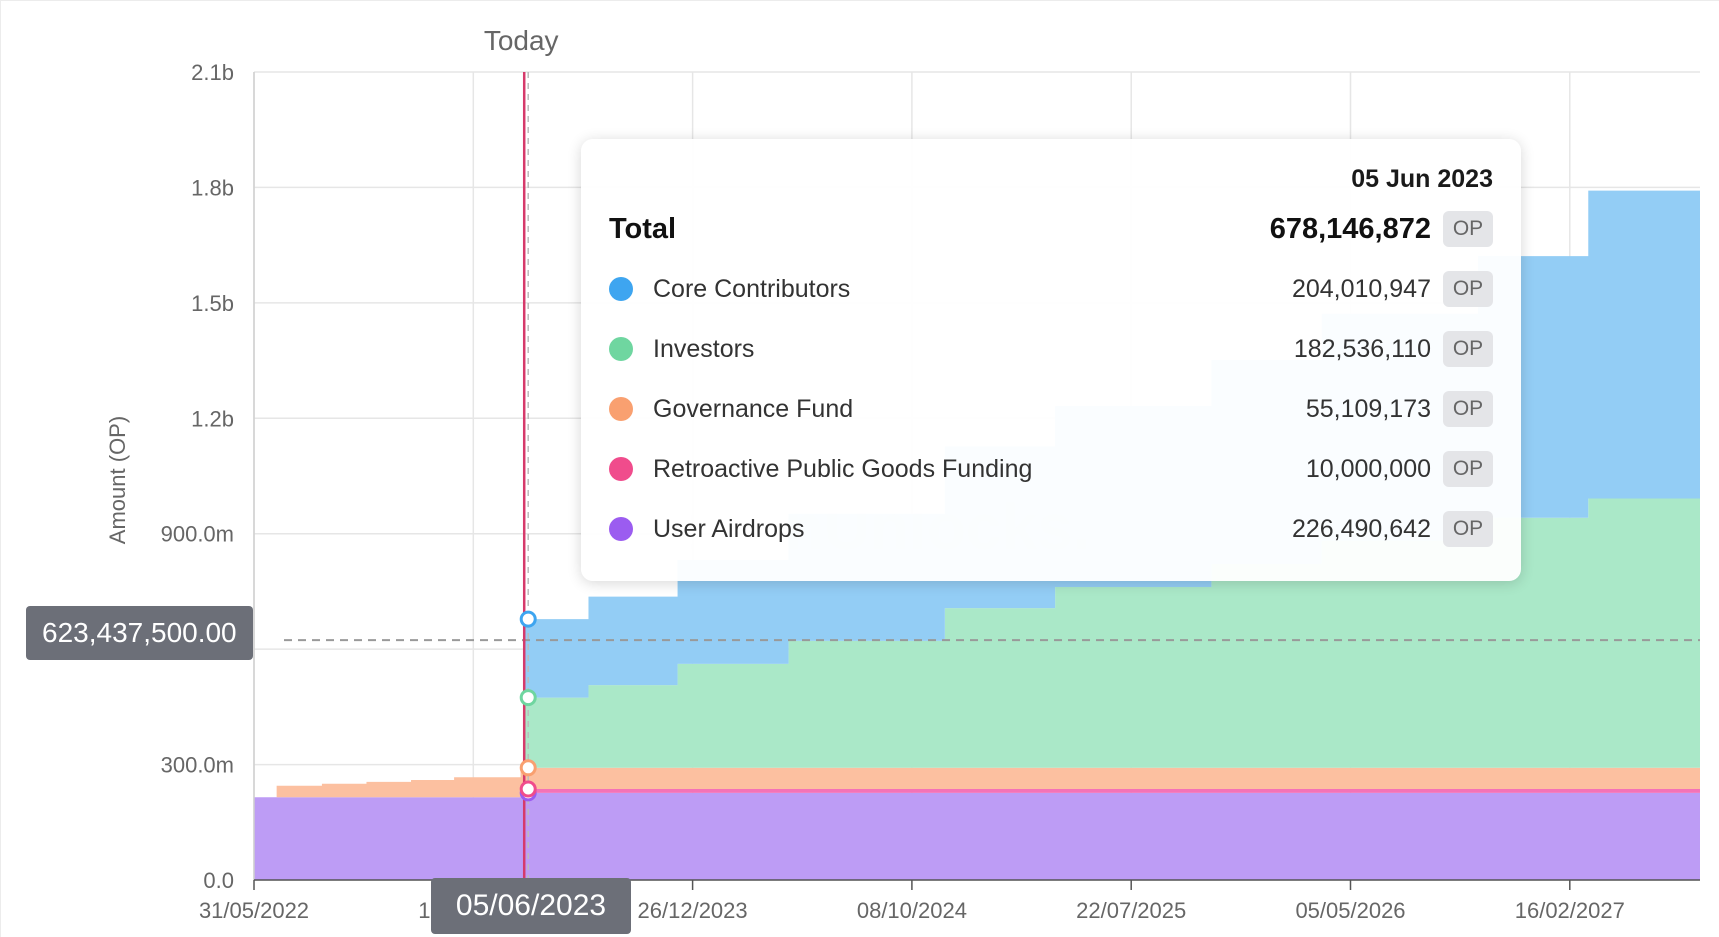 The width and height of the screenshot is (1719, 937). I want to click on x-tick-label: 05/05/2026, so click(1350, 910).